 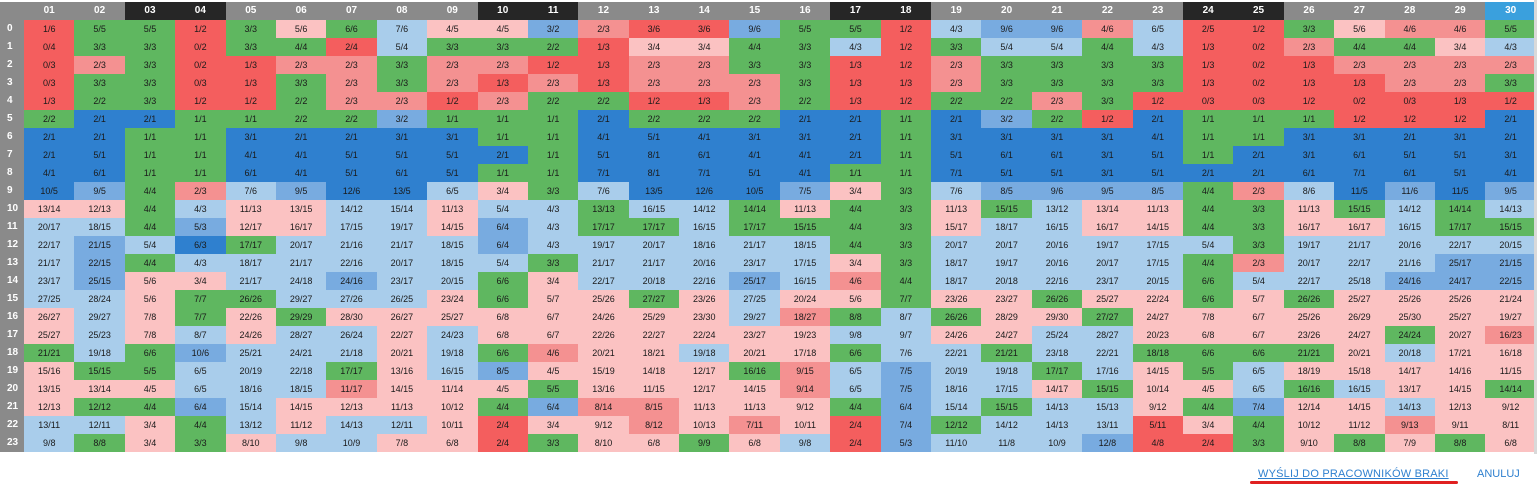 I want to click on staffing-cell: 23/30, so click(x=704, y=317).